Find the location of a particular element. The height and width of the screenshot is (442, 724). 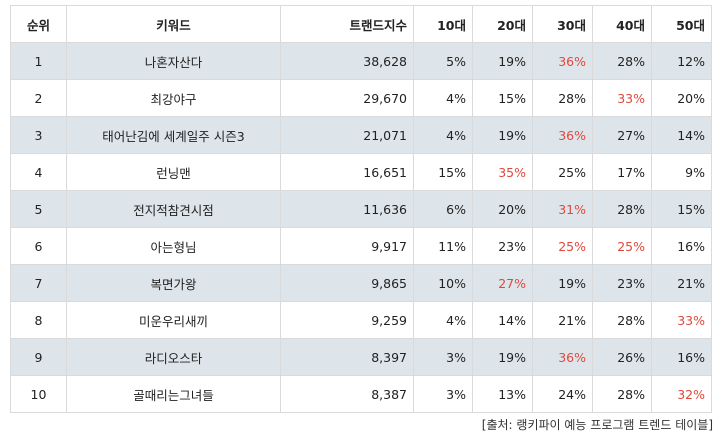

keyword-cell: 복면가왕 is located at coordinates (173, 283).